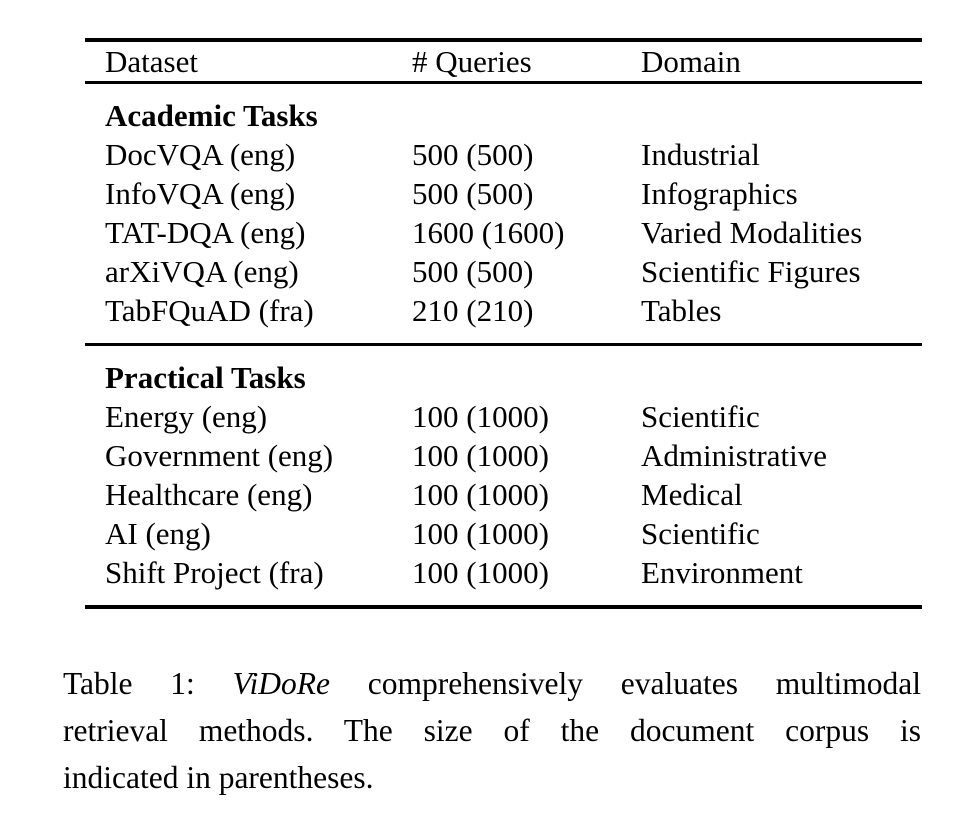 Image resolution: width=959 pixels, height=815 pixels. What do you see at coordinates (526, 318) in the screenshot?
I see `cell-queries: 210 (210)` at bounding box center [526, 318].